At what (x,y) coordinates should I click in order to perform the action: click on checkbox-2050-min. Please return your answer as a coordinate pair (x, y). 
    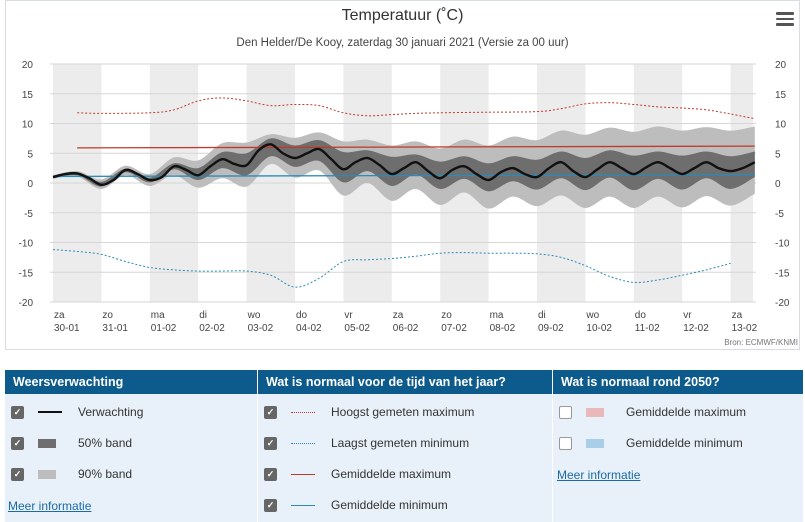
    Looking at the image, I should click on (565, 443).